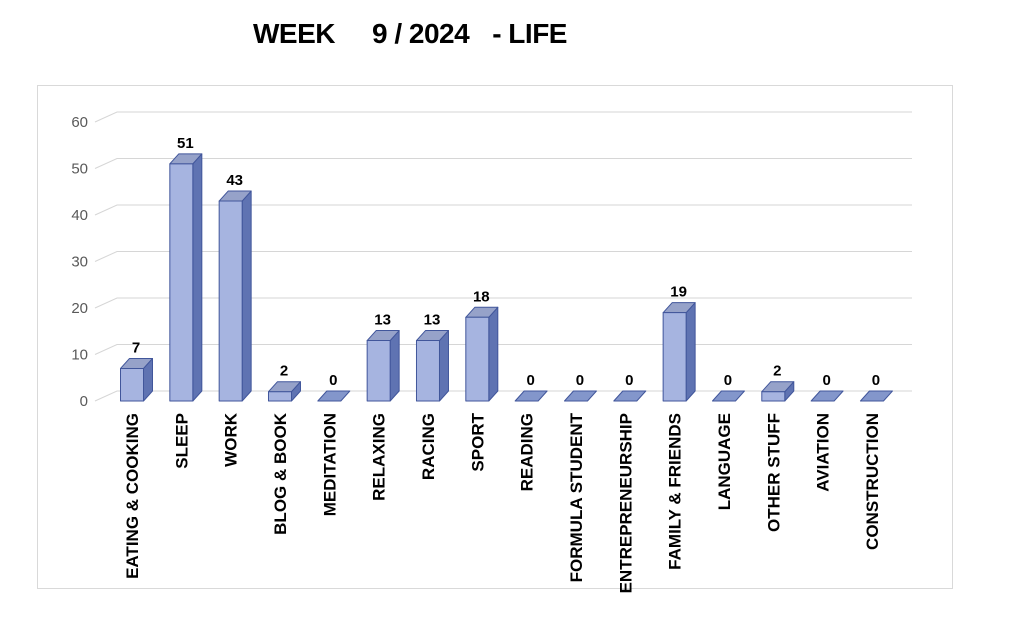  I want to click on bar-side-sport, so click(493, 354).